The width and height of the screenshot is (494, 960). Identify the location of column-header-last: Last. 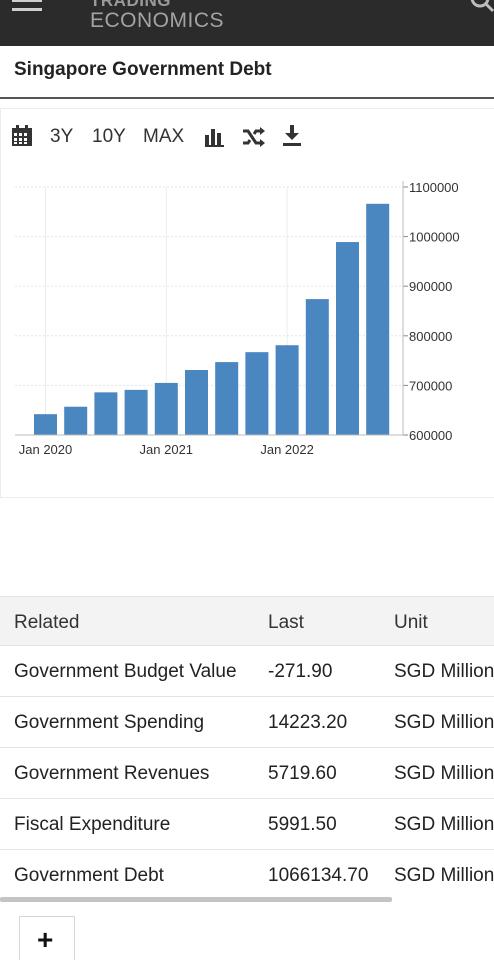
(286, 622).